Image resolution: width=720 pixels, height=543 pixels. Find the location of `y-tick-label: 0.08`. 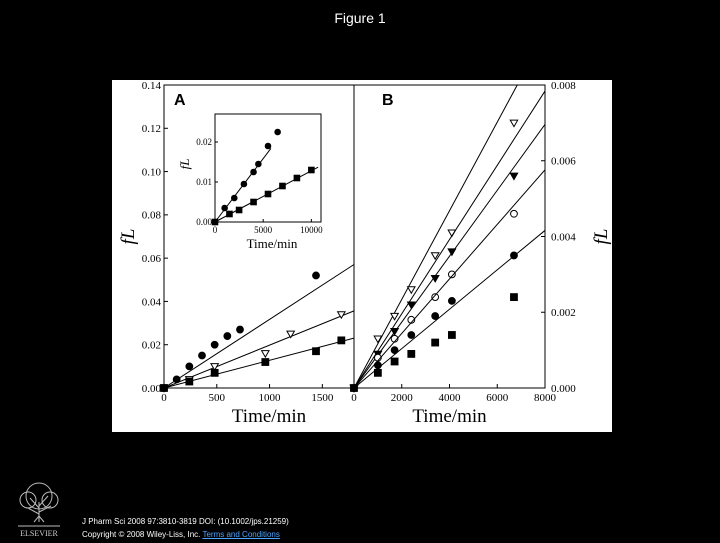

y-tick-label: 0.08 is located at coordinates (152, 216).